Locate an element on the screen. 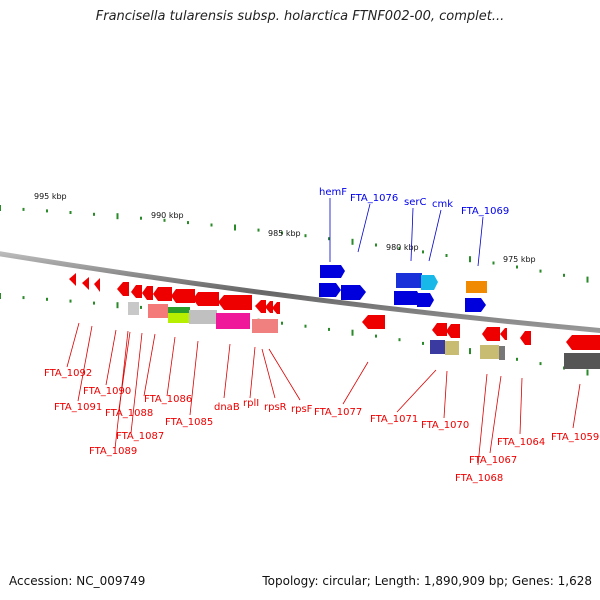  gene-label: serC is located at coordinates (415, 202).